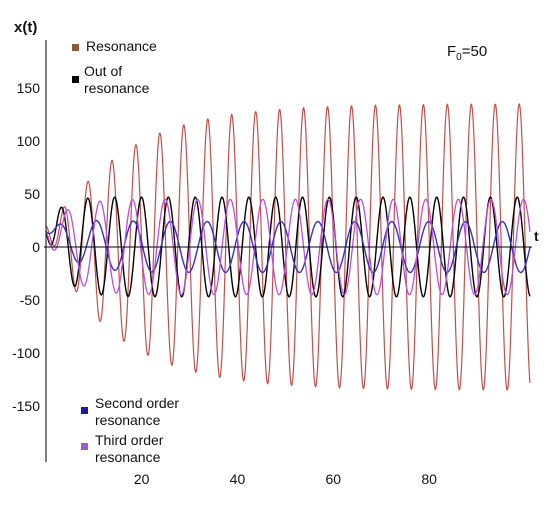 Image resolution: width=550 pixels, height=505 pixels. What do you see at coordinates (26, 27) in the screenshot?
I see `y-axis-title: x(t)` at bounding box center [26, 27].